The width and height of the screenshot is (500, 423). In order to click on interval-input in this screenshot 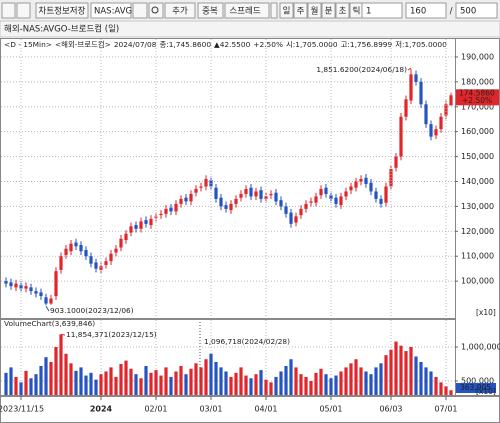, I will do `click(382, 10)`.